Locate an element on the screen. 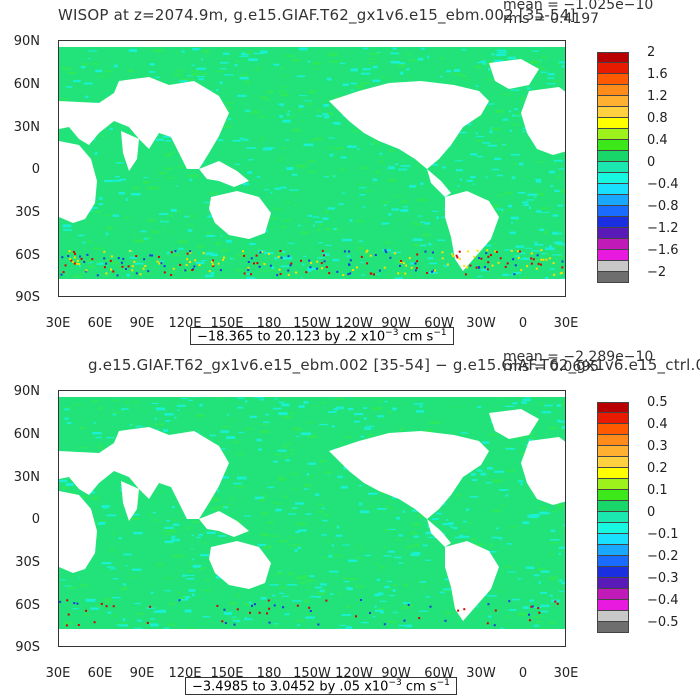 This screenshot has width=700, height=700. range-unit-exponent: −1 is located at coordinates (440, 333).